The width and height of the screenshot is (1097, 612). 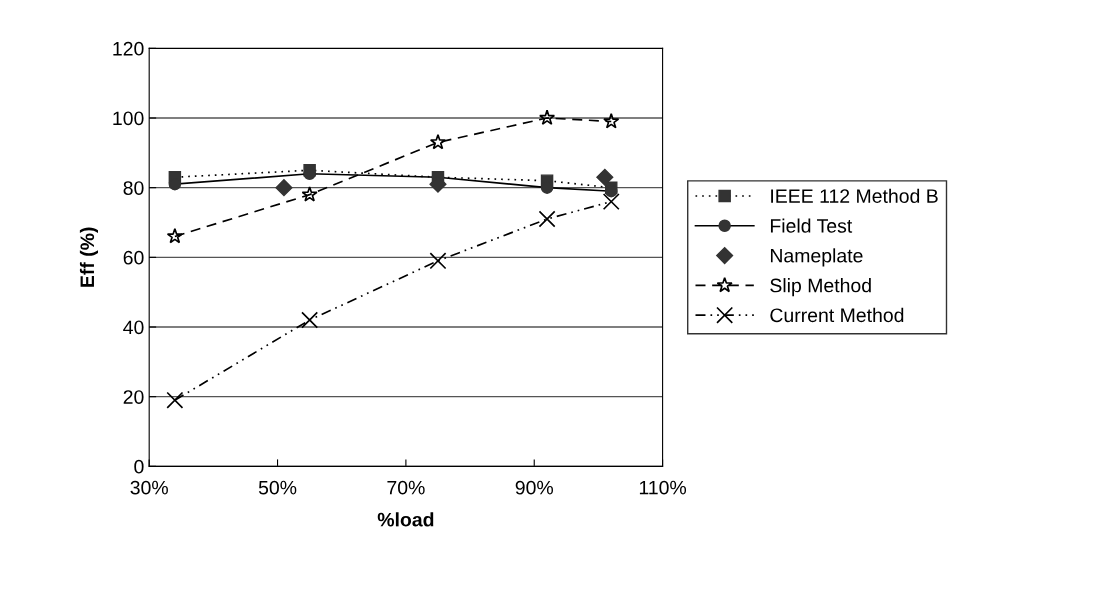 I want to click on y-tick-label: 60, so click(x=133, y=257).